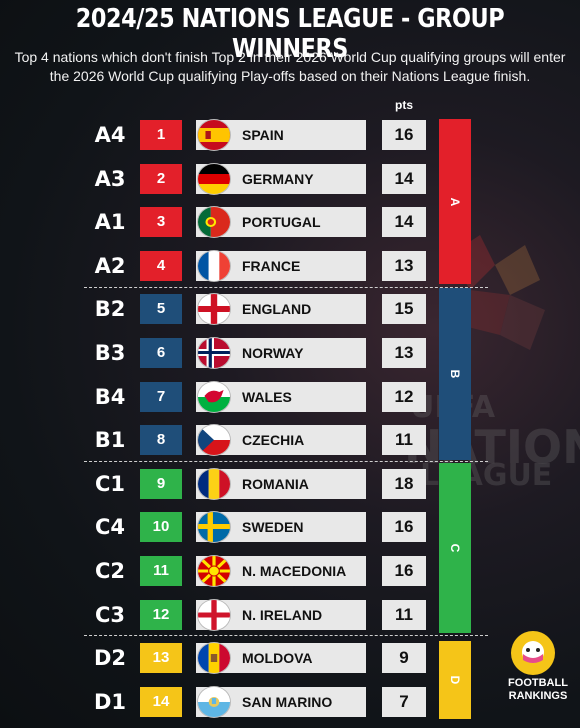 Image resolution: width=580 pixels, height=728 pixels. I want to click on nation-name: PORTUGAL, so click(281, 222).